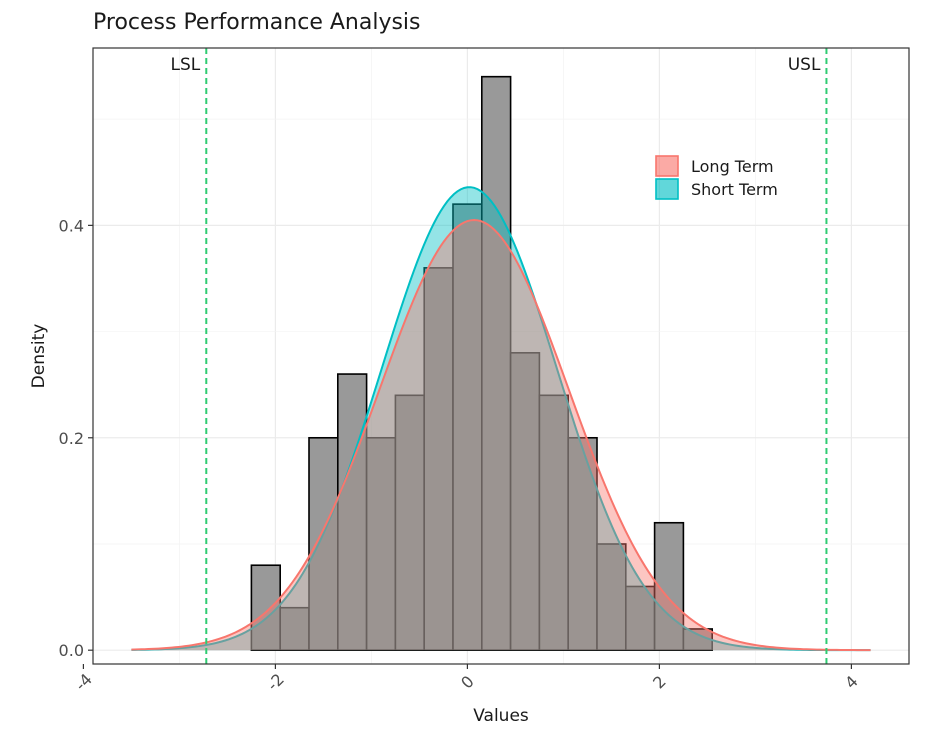  I want to click on y-tick-label: 0.0, so click(71, 650).